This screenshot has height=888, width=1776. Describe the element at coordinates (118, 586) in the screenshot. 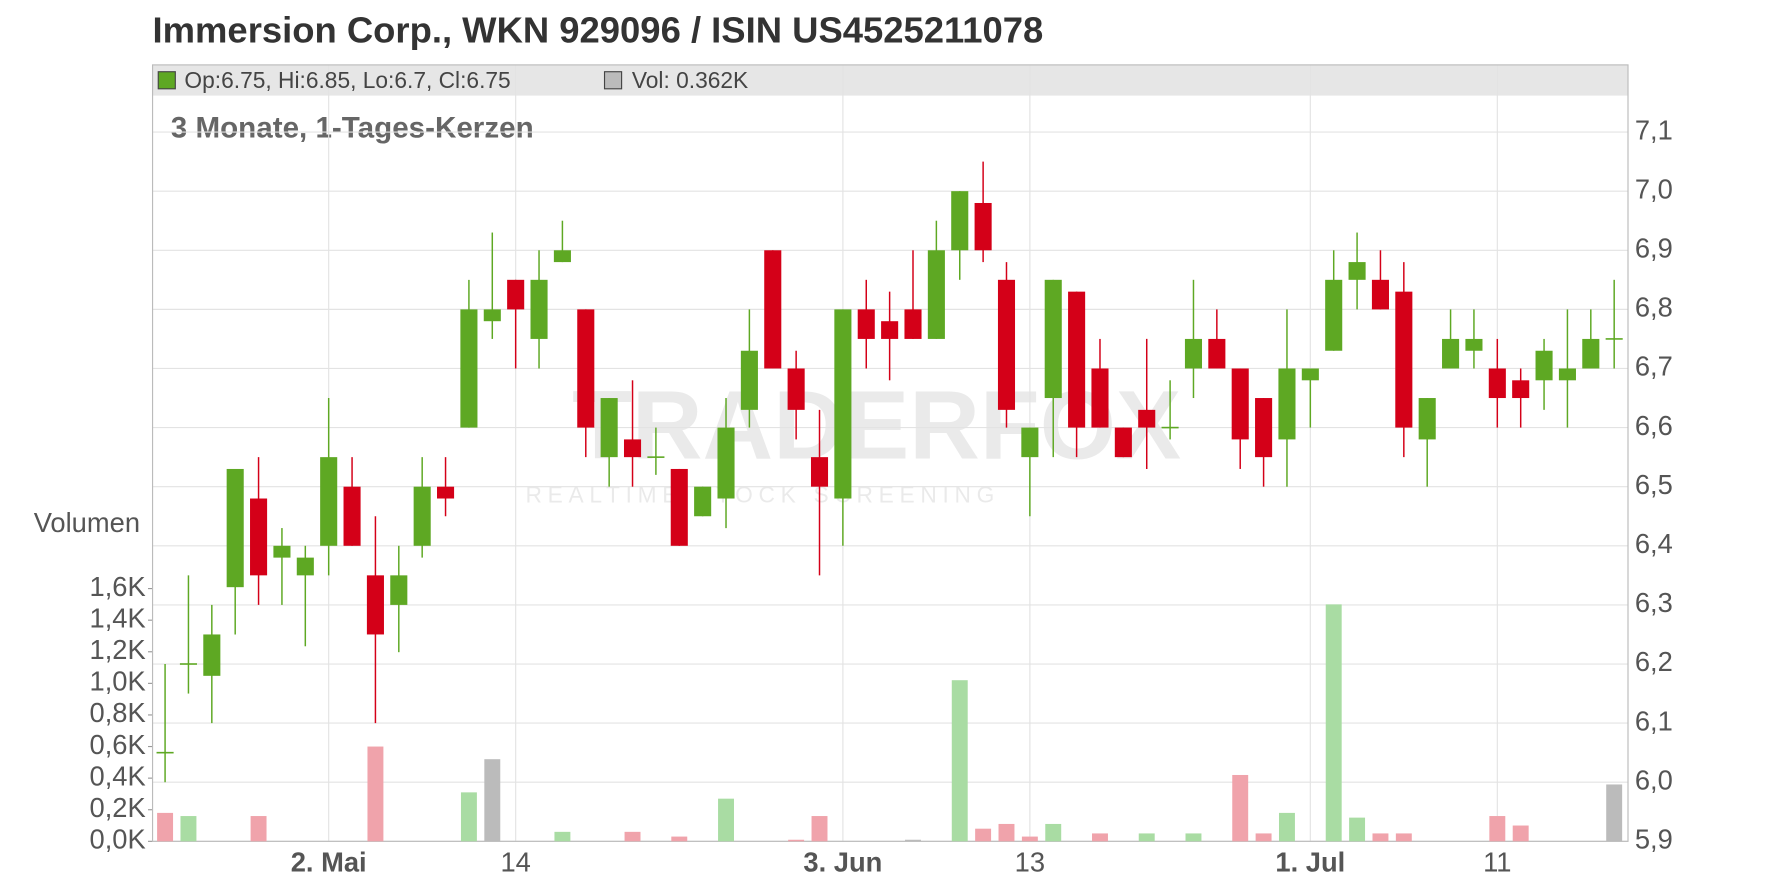

I see `y2-tick-label: 1,6K` at that location.